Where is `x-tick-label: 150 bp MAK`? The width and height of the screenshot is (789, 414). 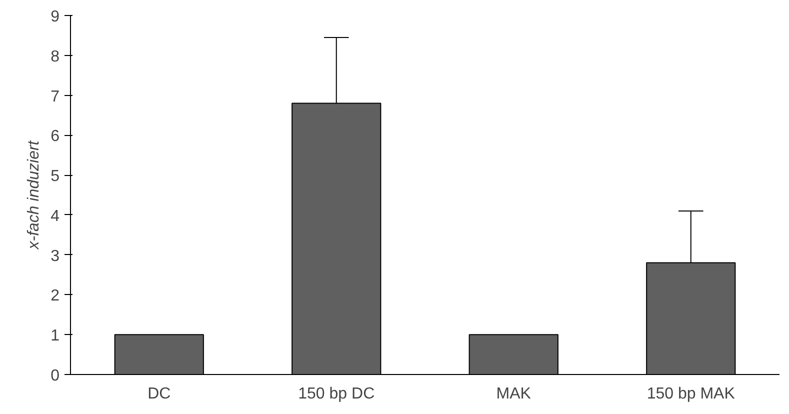
x-tick-label: 150 bp MAK is located at coordinates (691, 394).